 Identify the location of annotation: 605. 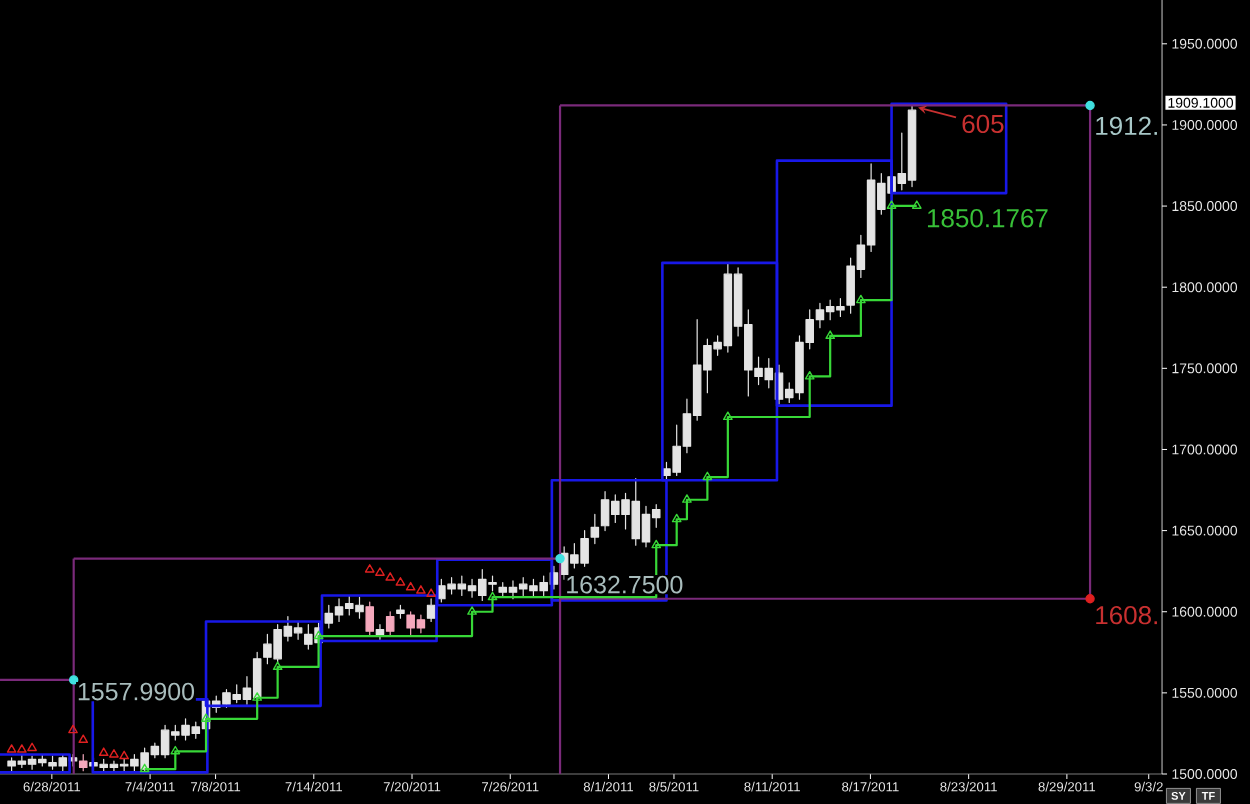
(983, 124).